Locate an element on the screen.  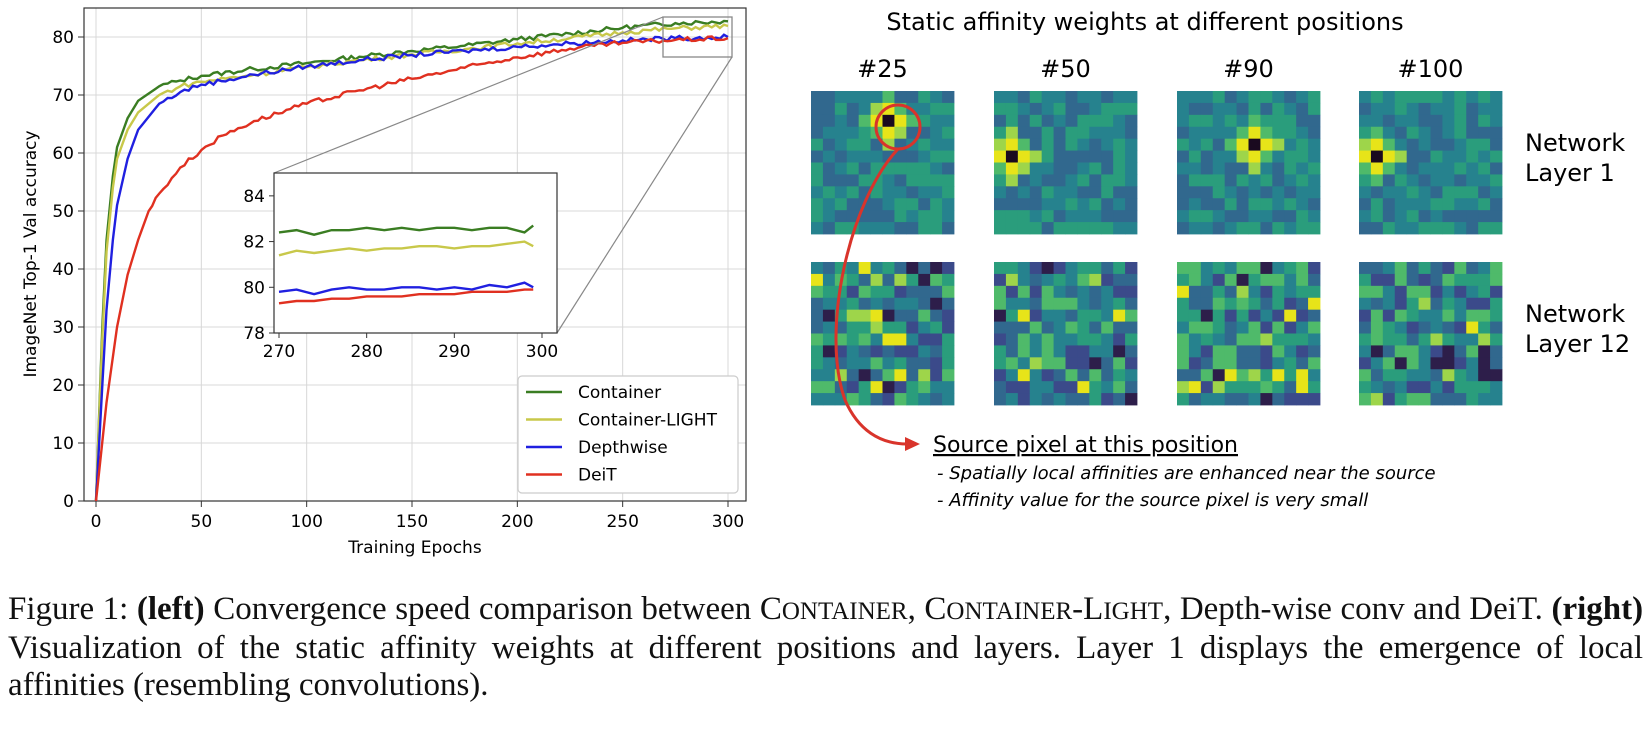
heatmap-r1-c4 is located at coordinates (1431, 163).